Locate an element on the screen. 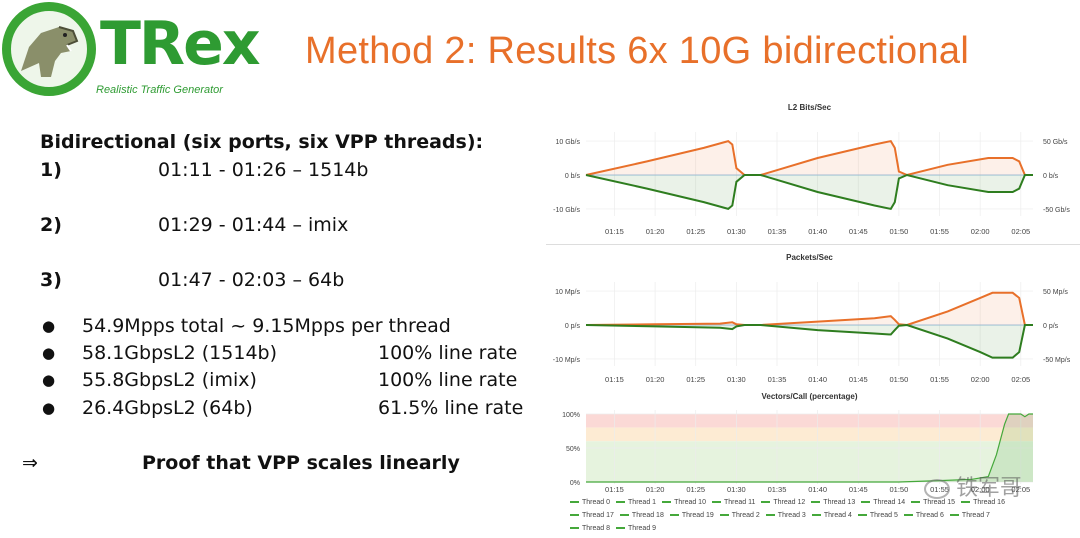 This screenshot has height=538, width=1080. legend-item: Thread 3 is located at coordinates (785, 515).